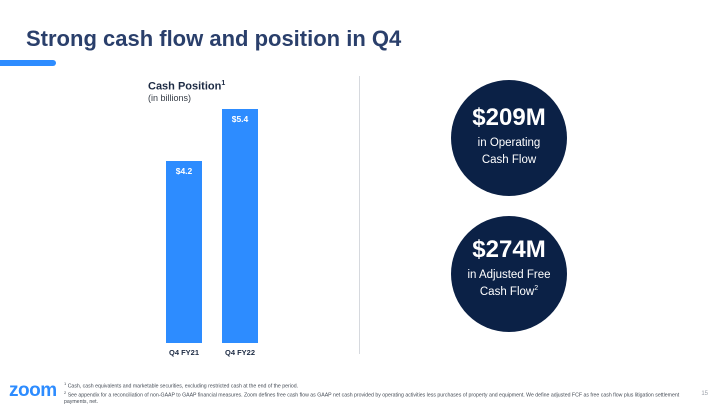 The image size is (720, 405). Describe the element at coordinates (184, 252) in the screenshot. I see `bar-q4-fy21` at that location.